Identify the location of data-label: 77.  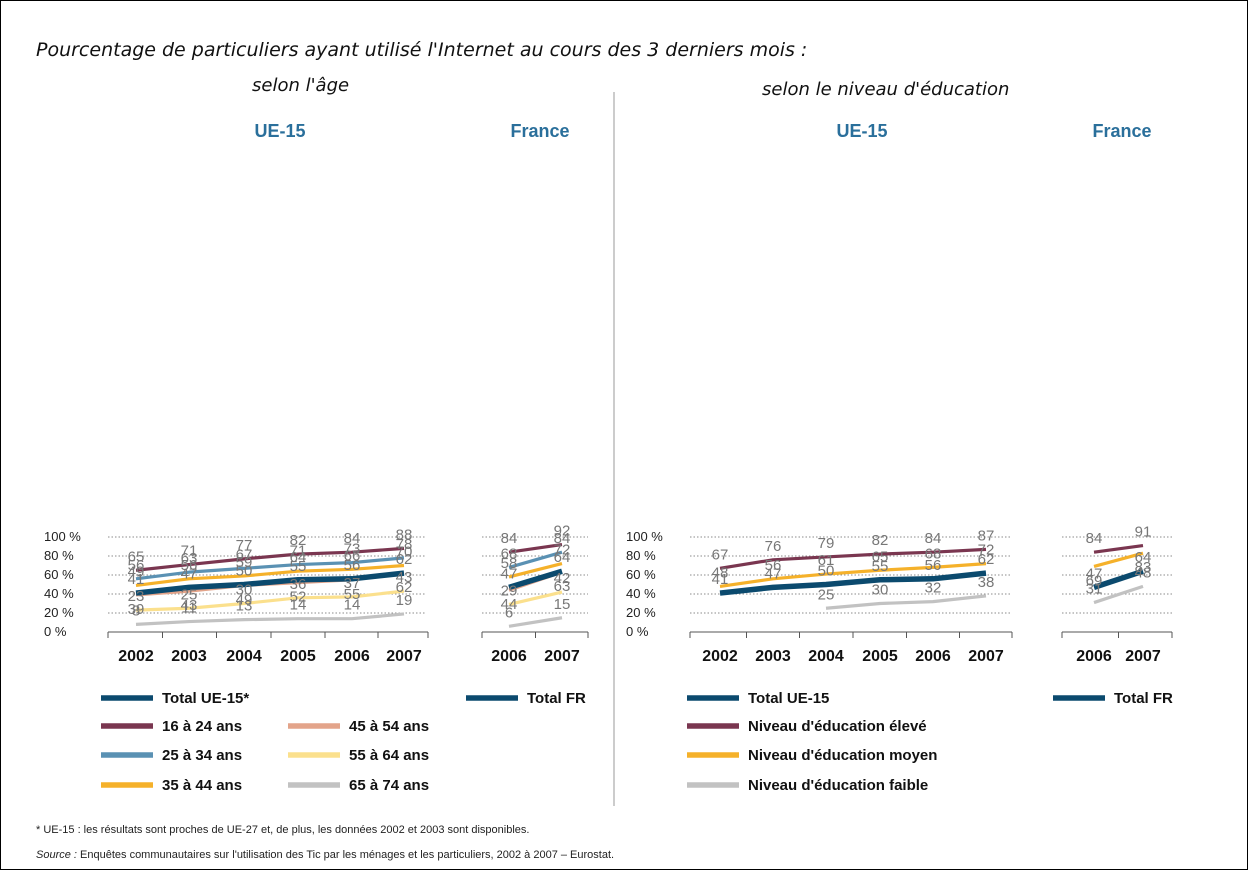
(244, 545).